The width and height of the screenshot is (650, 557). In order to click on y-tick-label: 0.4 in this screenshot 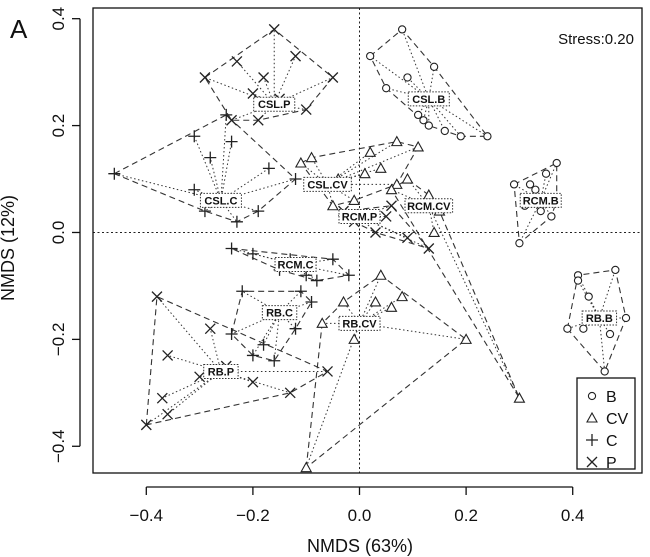, I will do `click(58, 19)`.